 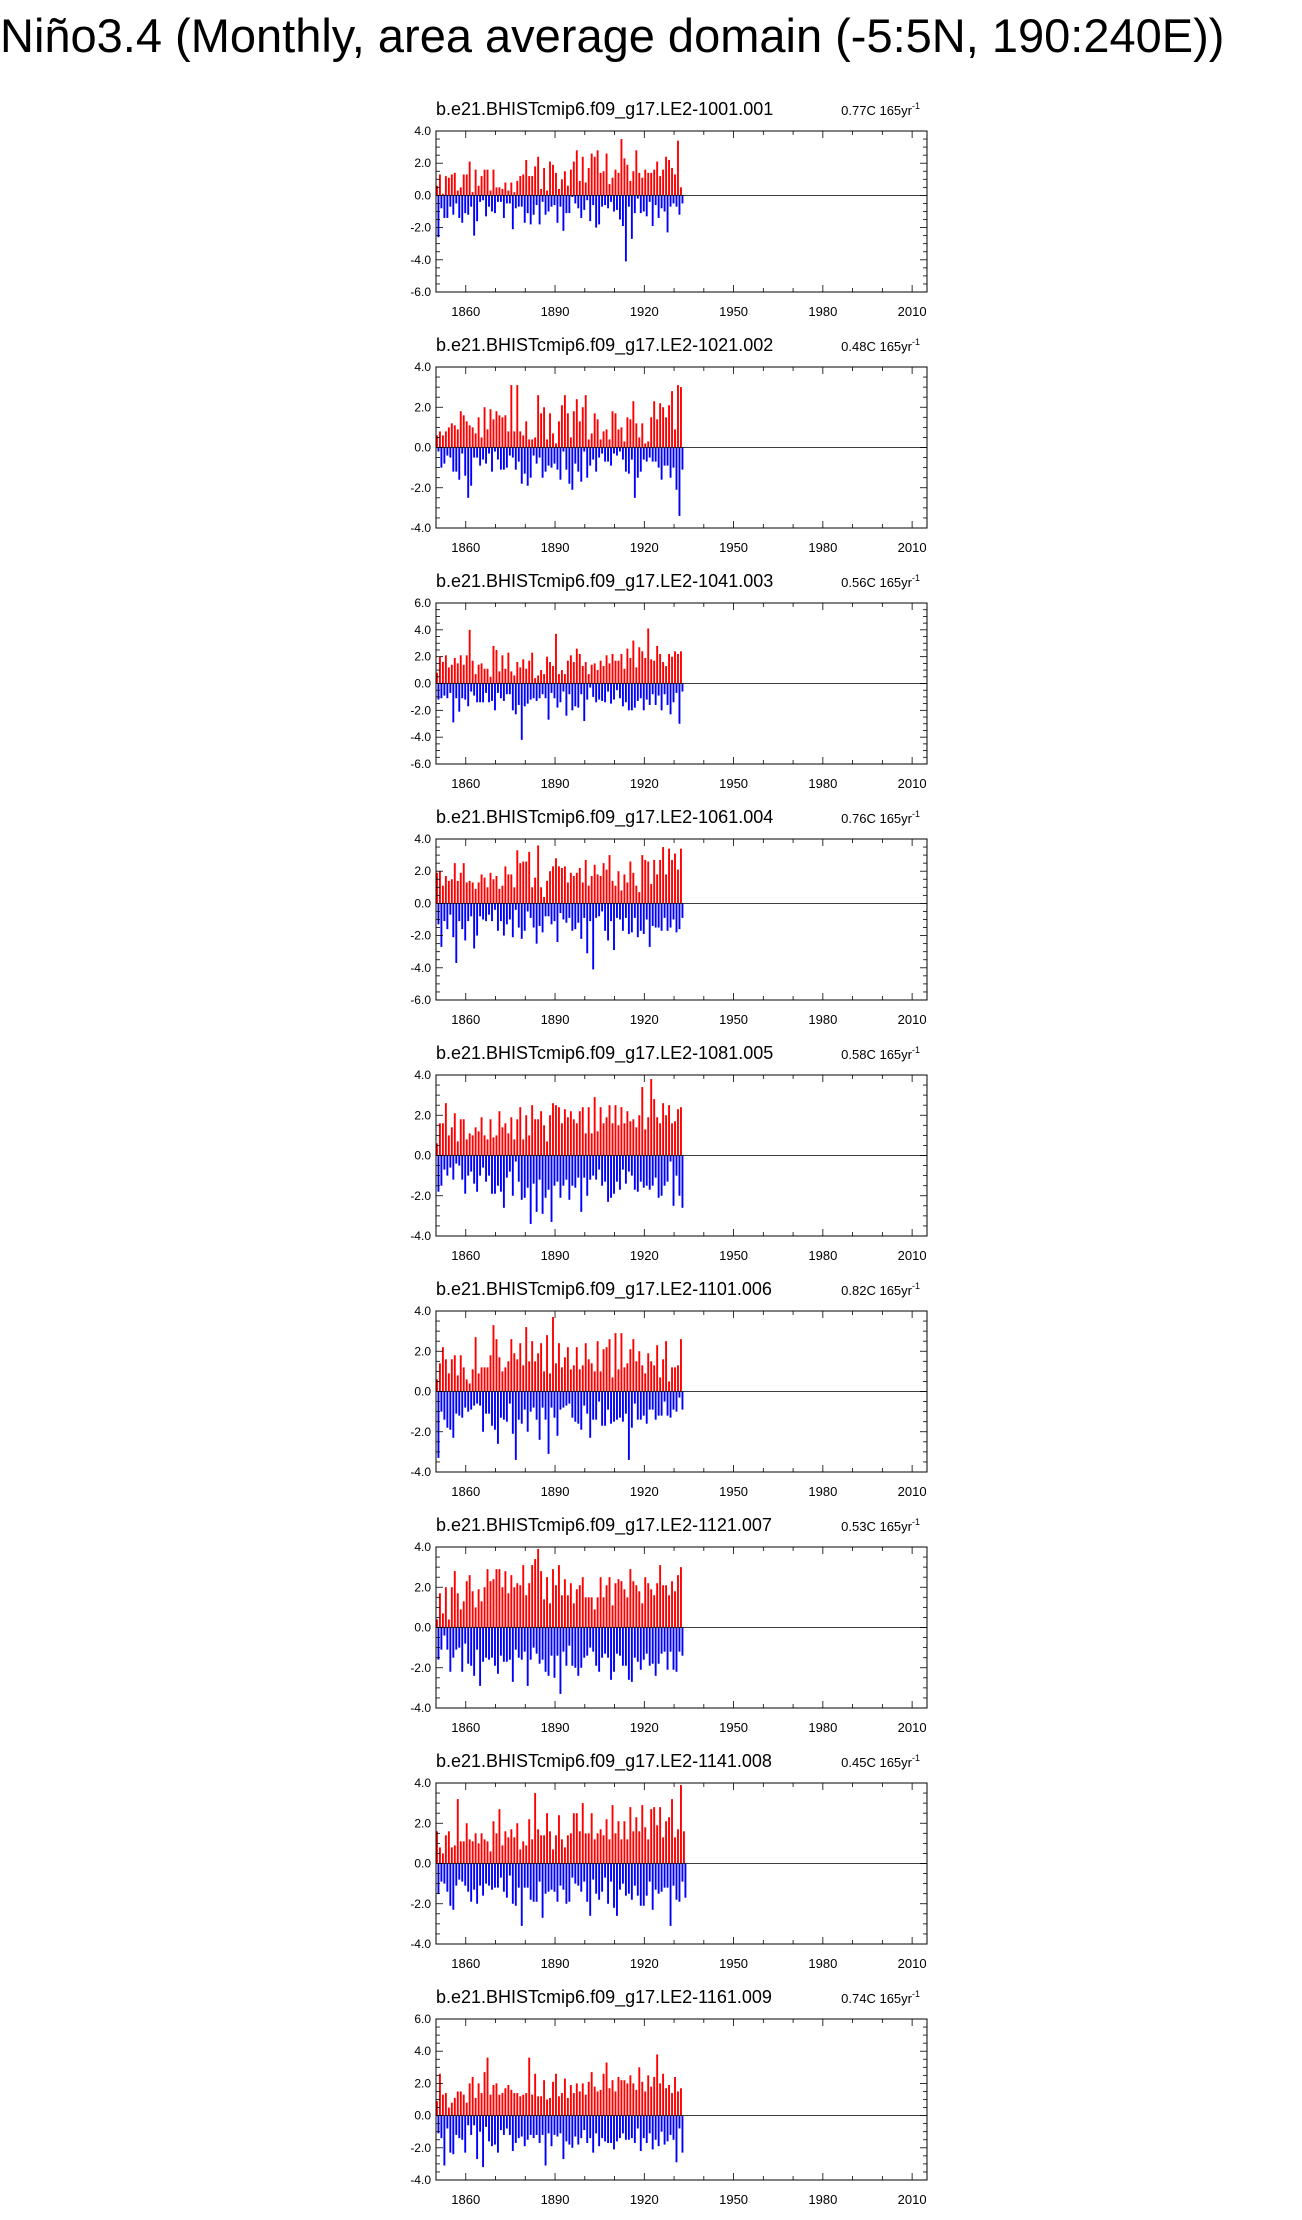 What do you see at coordinates (681, 1877) in the screenshot?
I see `x-axis: 1860 1890 1920 1950 1980 2010` at bounding box center [681, 1877].